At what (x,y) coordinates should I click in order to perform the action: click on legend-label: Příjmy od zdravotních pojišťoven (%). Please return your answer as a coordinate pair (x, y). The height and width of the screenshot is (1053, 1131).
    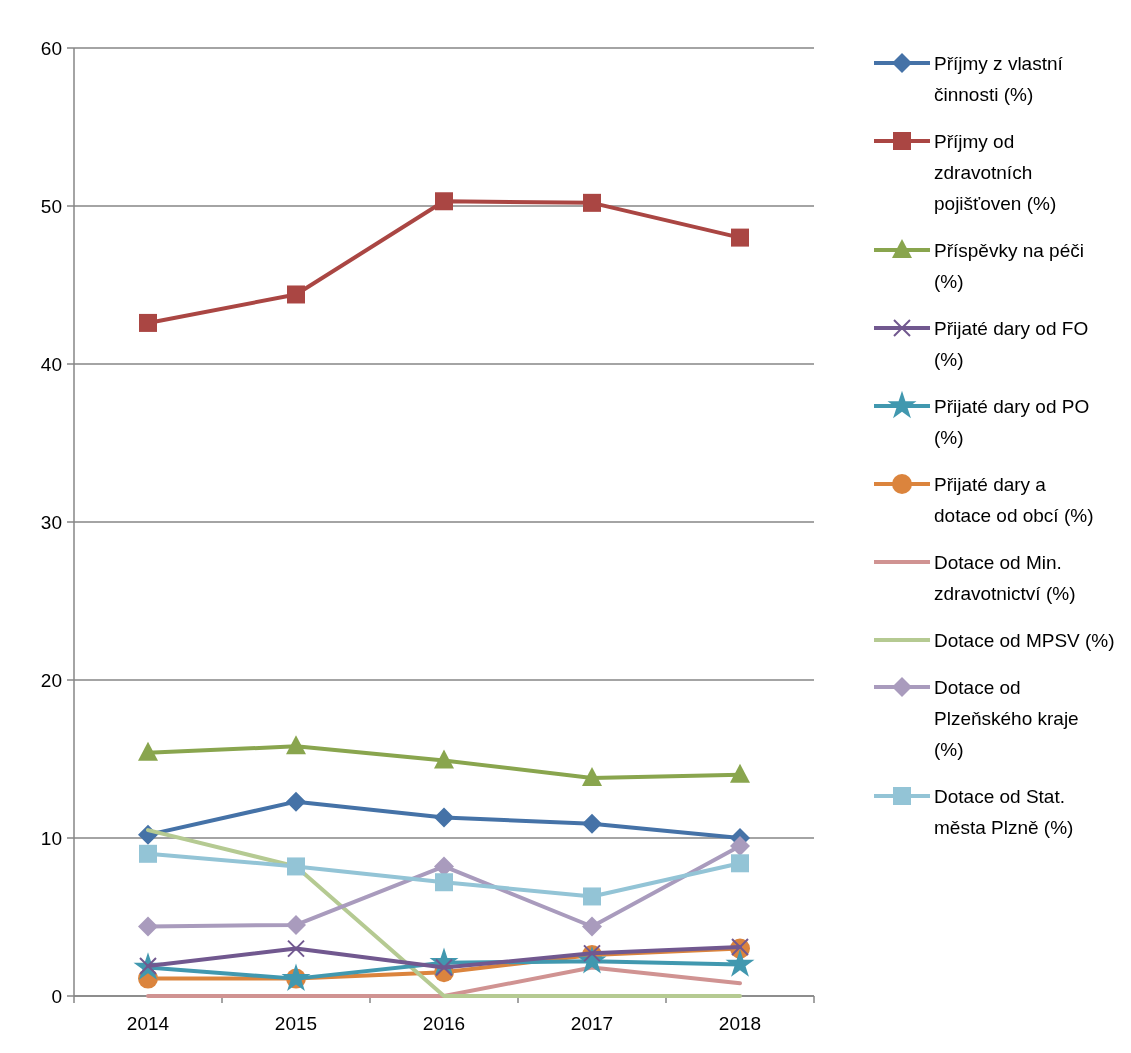
    Looking at the image, I should click on (995, 172).